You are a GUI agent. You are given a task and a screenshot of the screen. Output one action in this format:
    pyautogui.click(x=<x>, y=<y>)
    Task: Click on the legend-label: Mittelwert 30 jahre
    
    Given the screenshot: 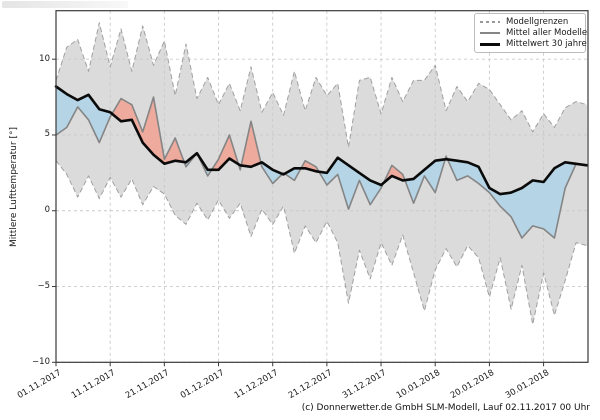 What is the action you would take?
    pyautogui.click(x=546, y=44)
    